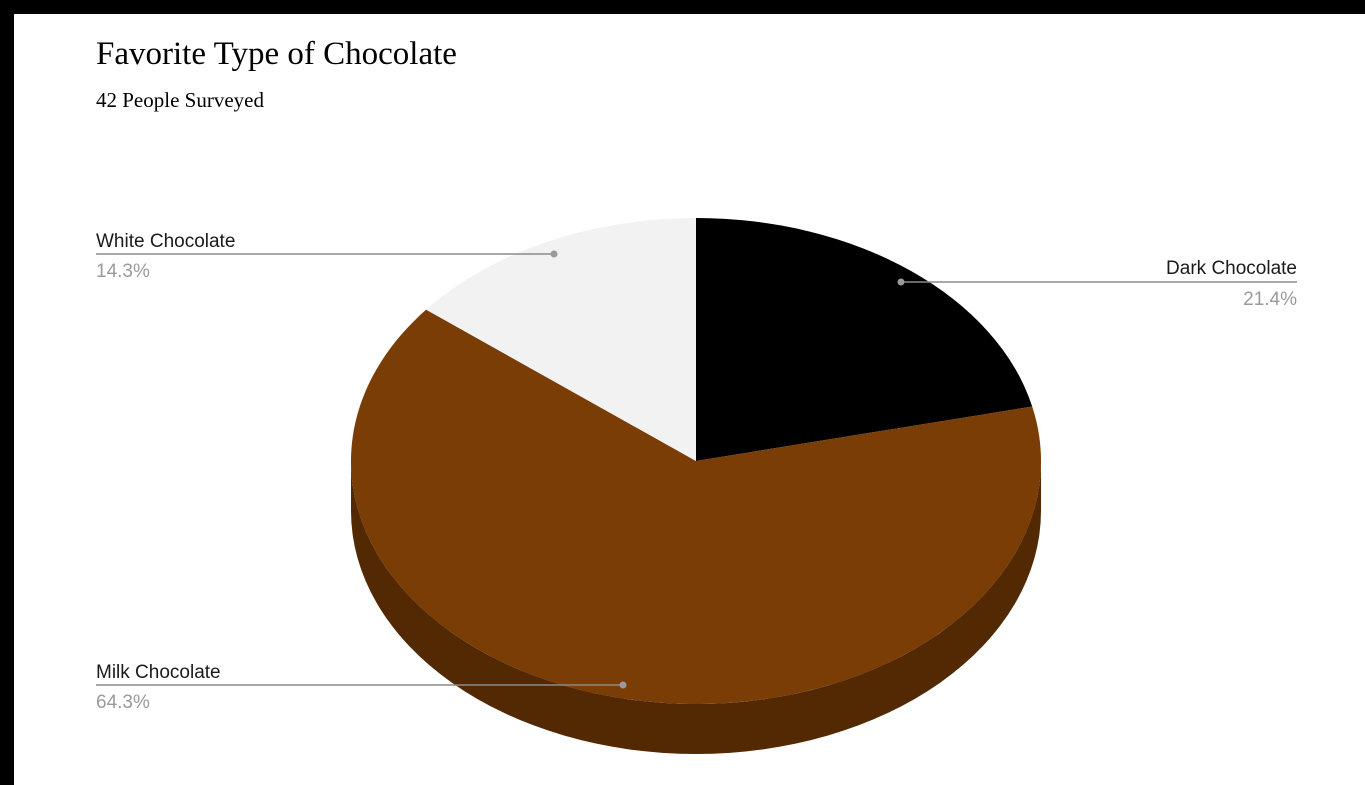  I want to click on slice-percent-dark-chocolate: 21.4%, so click(1270, 299).